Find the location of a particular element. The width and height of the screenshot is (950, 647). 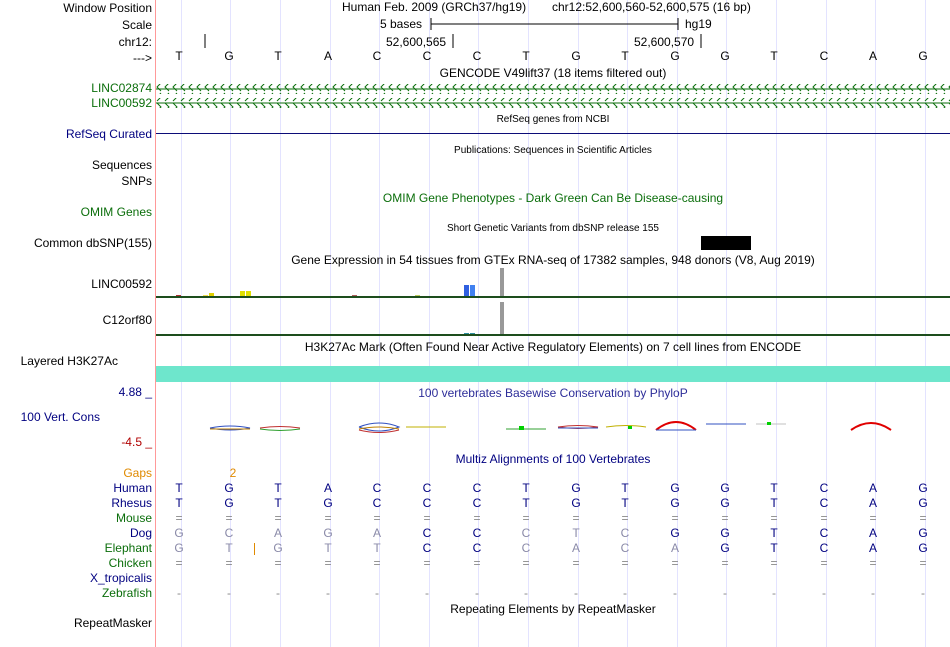

dbsnp-variant is located at coordinates (726, 243).